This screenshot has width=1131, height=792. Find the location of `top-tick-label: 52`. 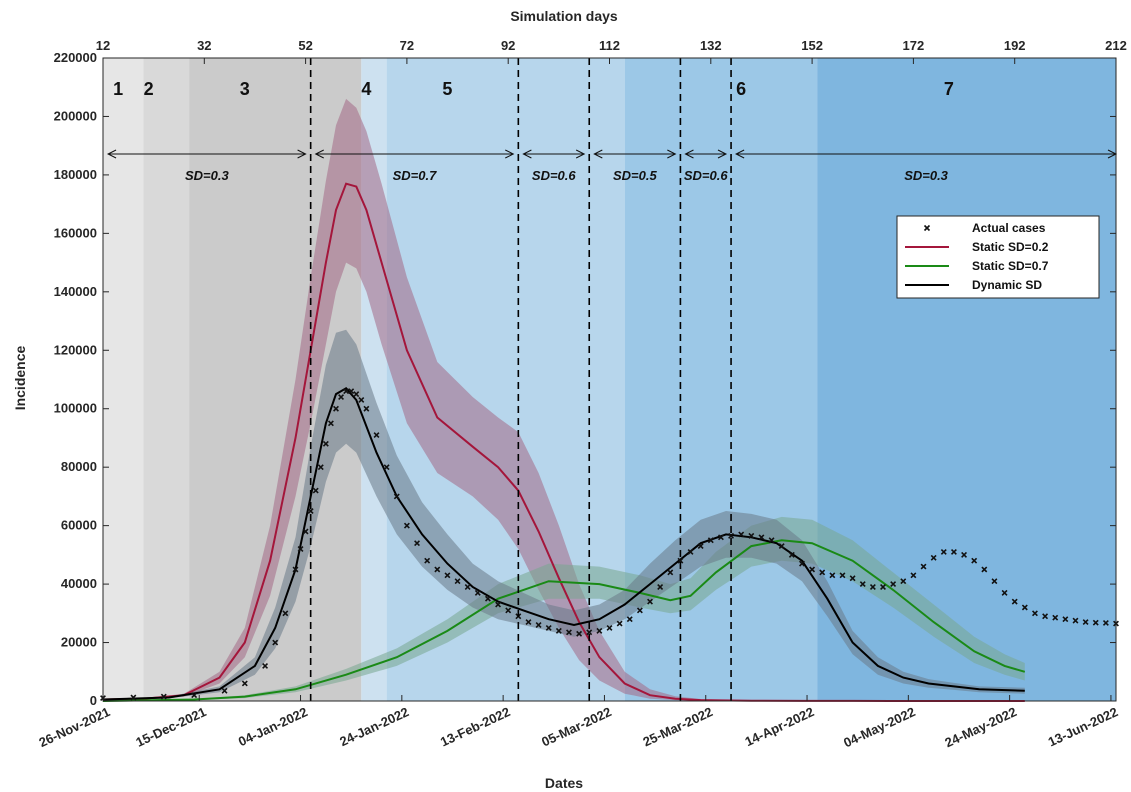

top-tick-label: 52 is located at coordinates (305, 45).